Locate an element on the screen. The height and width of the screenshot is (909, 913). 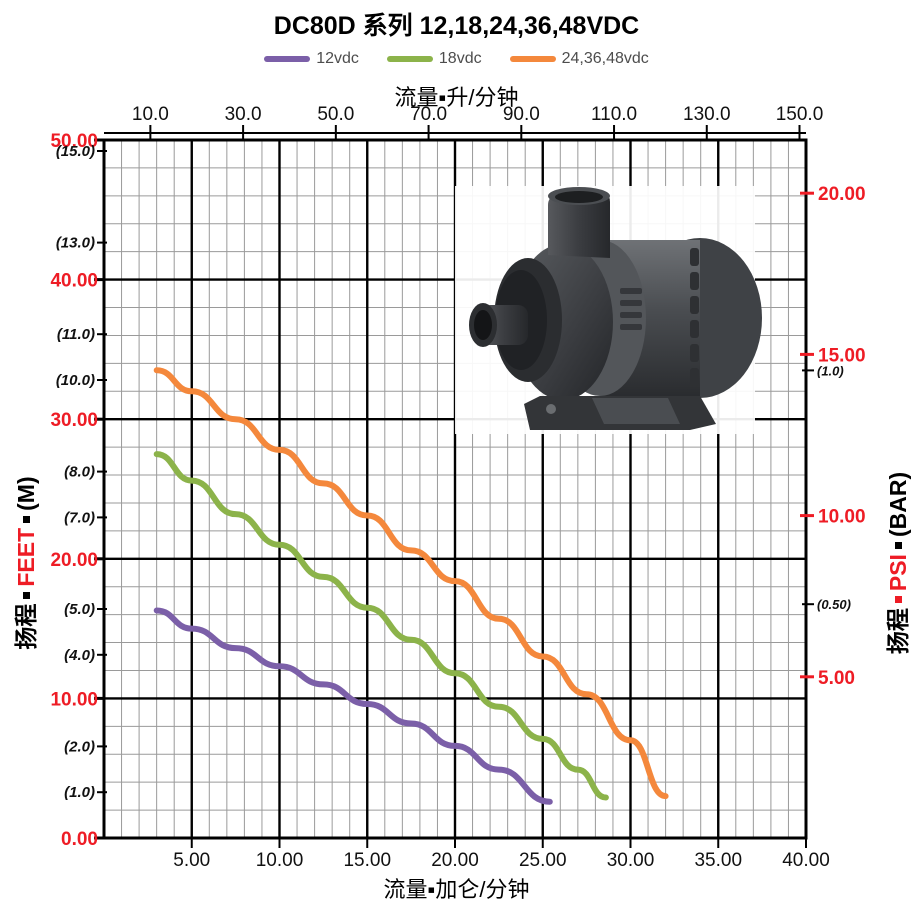
legend-item-24-36-48vdc: 24,36,48vdc is located at coordinates (579, 59).